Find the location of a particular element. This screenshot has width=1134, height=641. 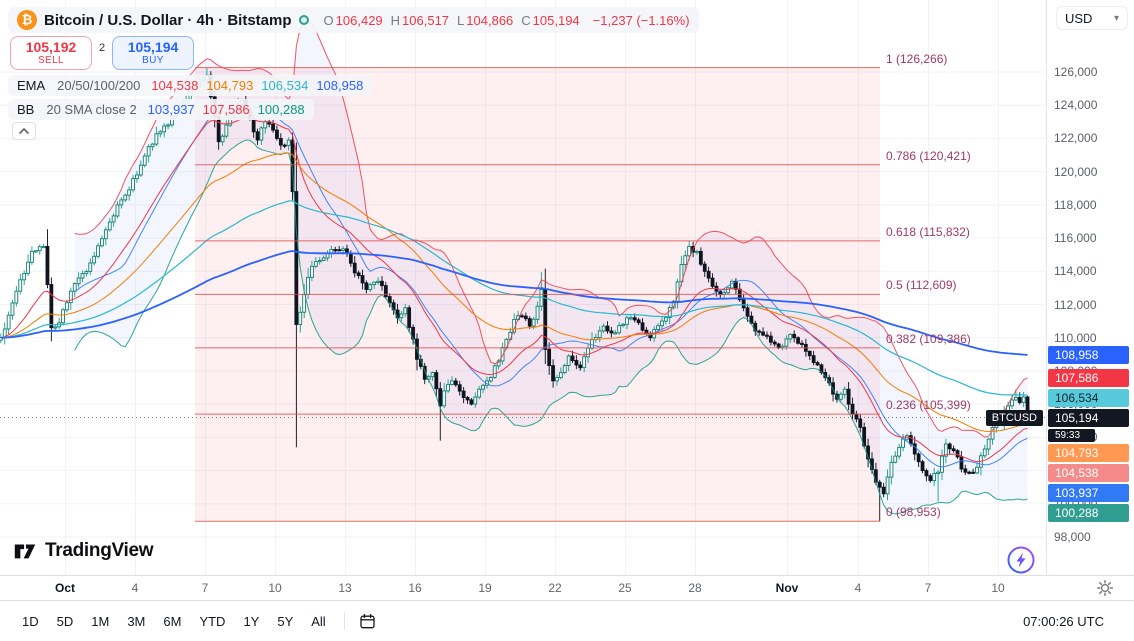

price-axis-badge: 104,793 is located at coordinates (1088, 452).